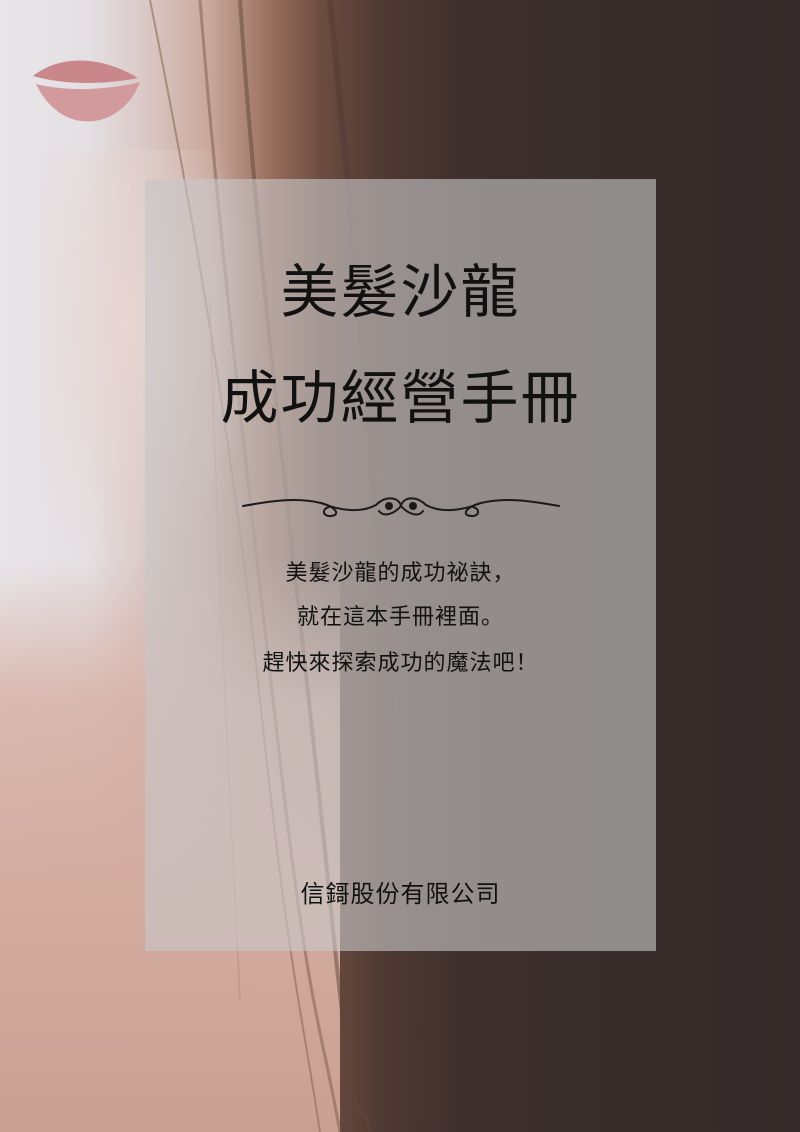  I want to click on company-name: 信鎶股份有限公司, so click(400, 894).